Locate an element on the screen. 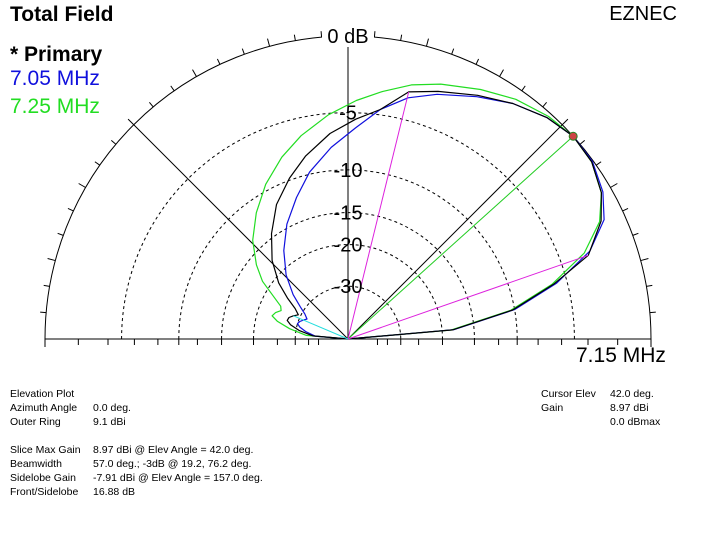 This screenshot has height=535, width=702. current-frequency-label: 7.15 MHz is located at coordinates (621, 355).